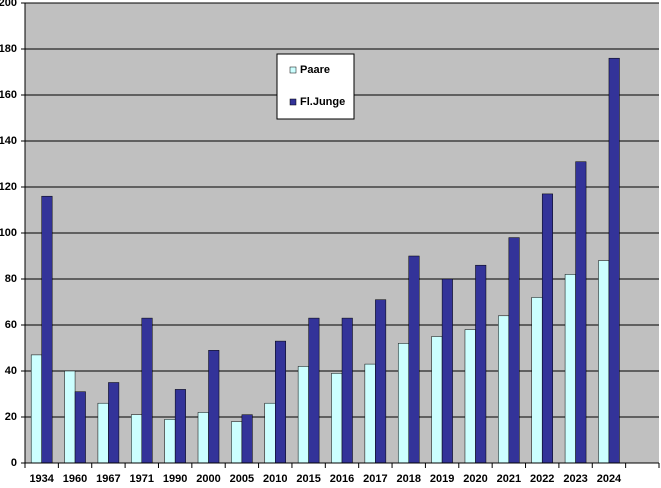  What do you see at coordinates (375, 478) in the screenshot?
I see `x-tick-label: 2017` at bounding box center [375, 478].